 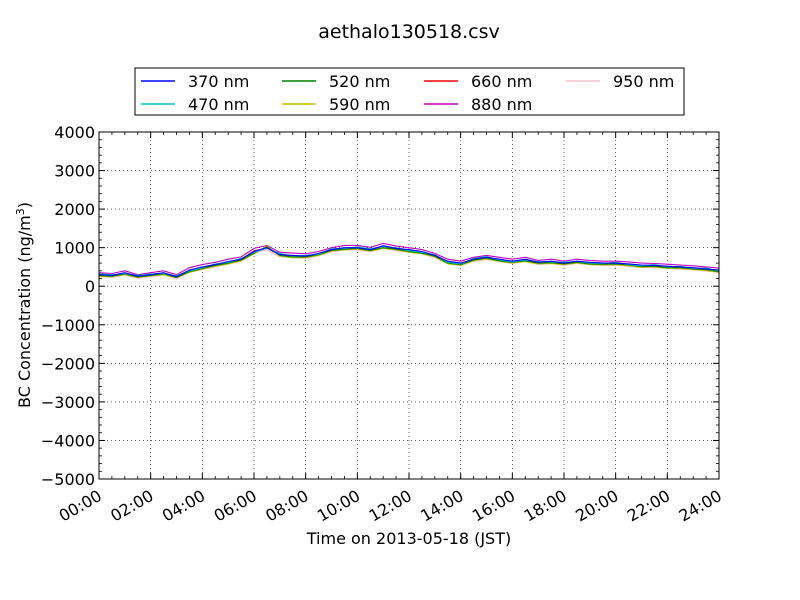 I want to click on chart-title: aethalo130518.csv, so click(x=409, y=32).